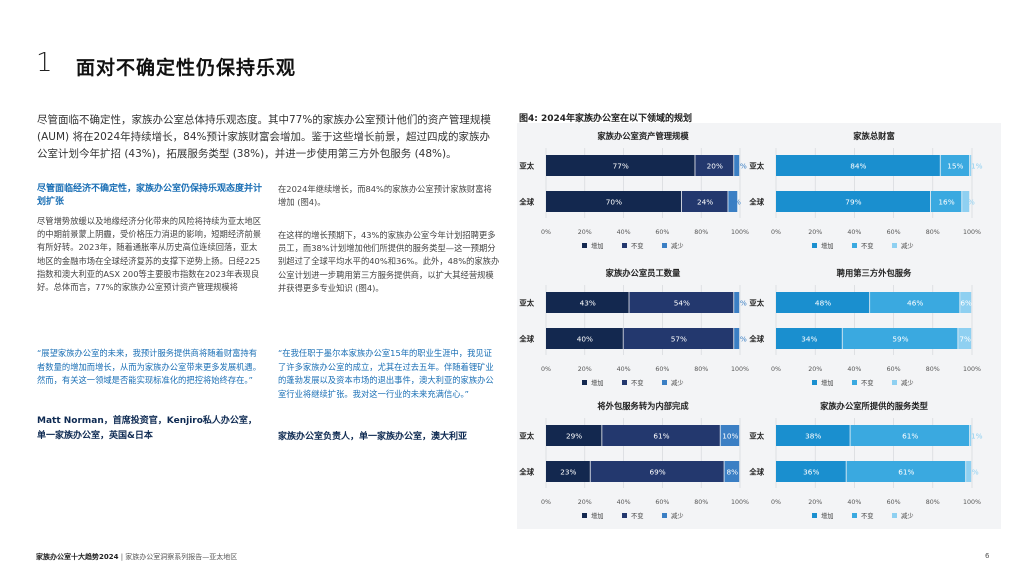  Describe the element at coordinates (966, 303) in the screenshot. I see `data-label: 6%` at that location.